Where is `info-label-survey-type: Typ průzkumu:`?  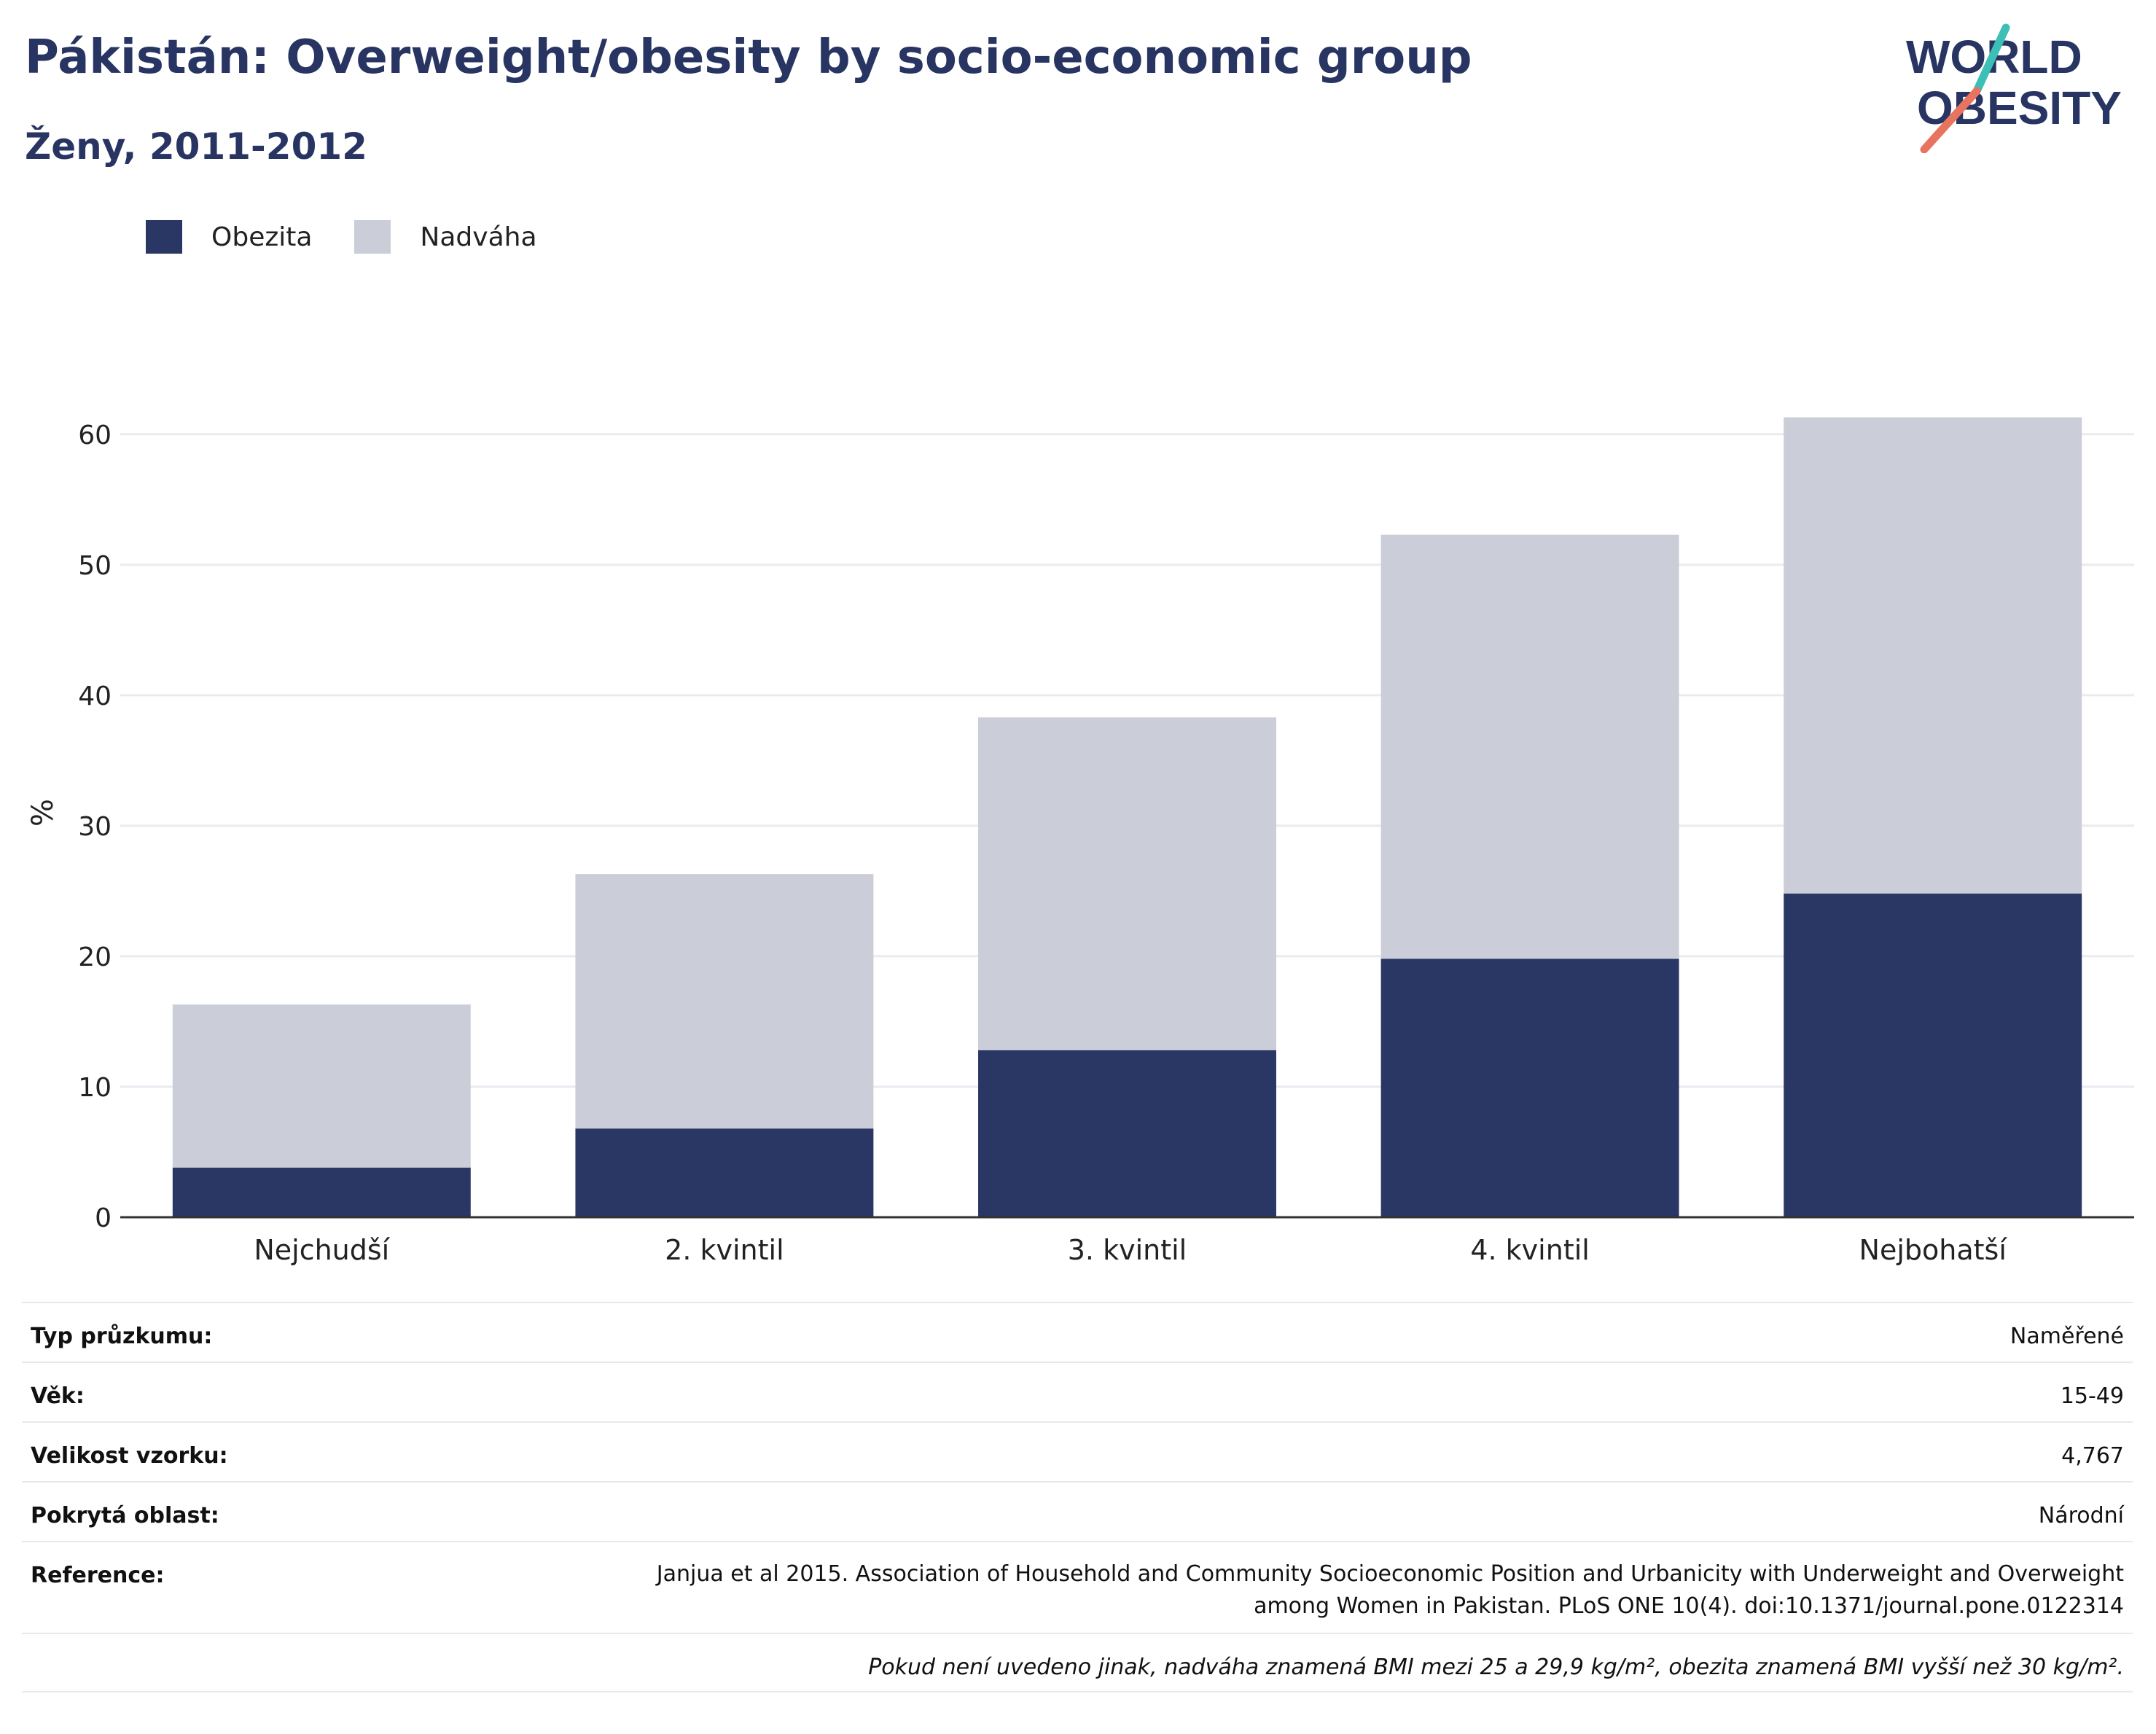 info-label-survey-type: Typ průzkumu: is located at coordinates (122, 1336).